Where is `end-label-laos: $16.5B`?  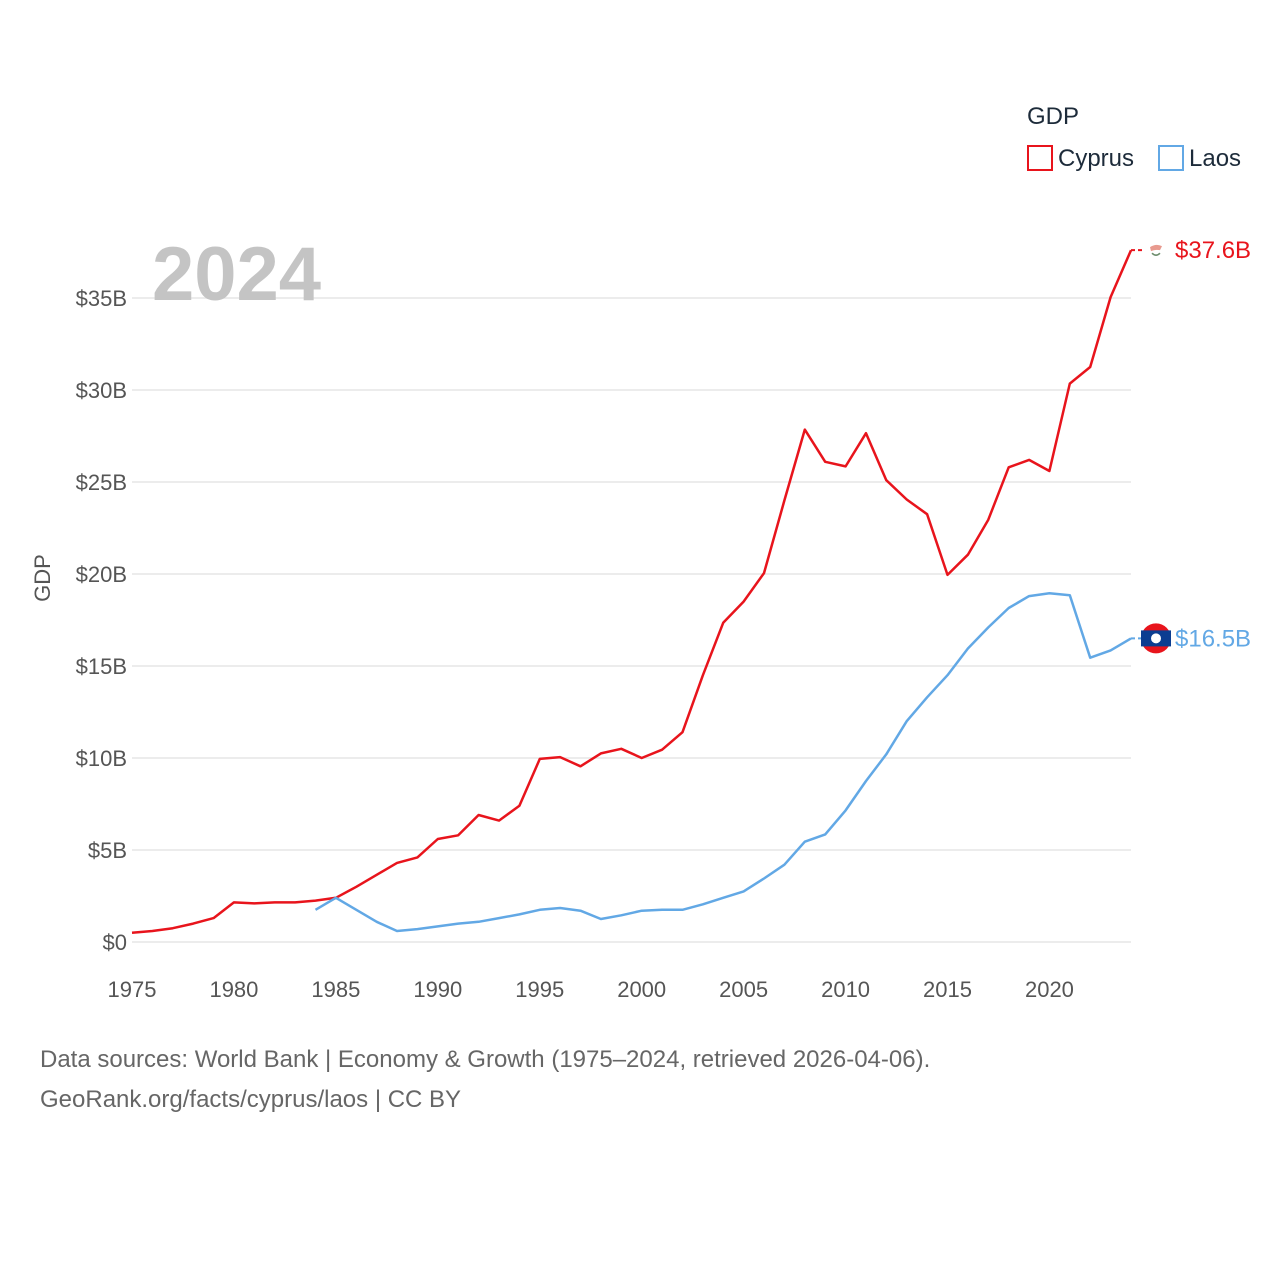 end-label-laos: $16.5B is located at coordinates (1213, 638).